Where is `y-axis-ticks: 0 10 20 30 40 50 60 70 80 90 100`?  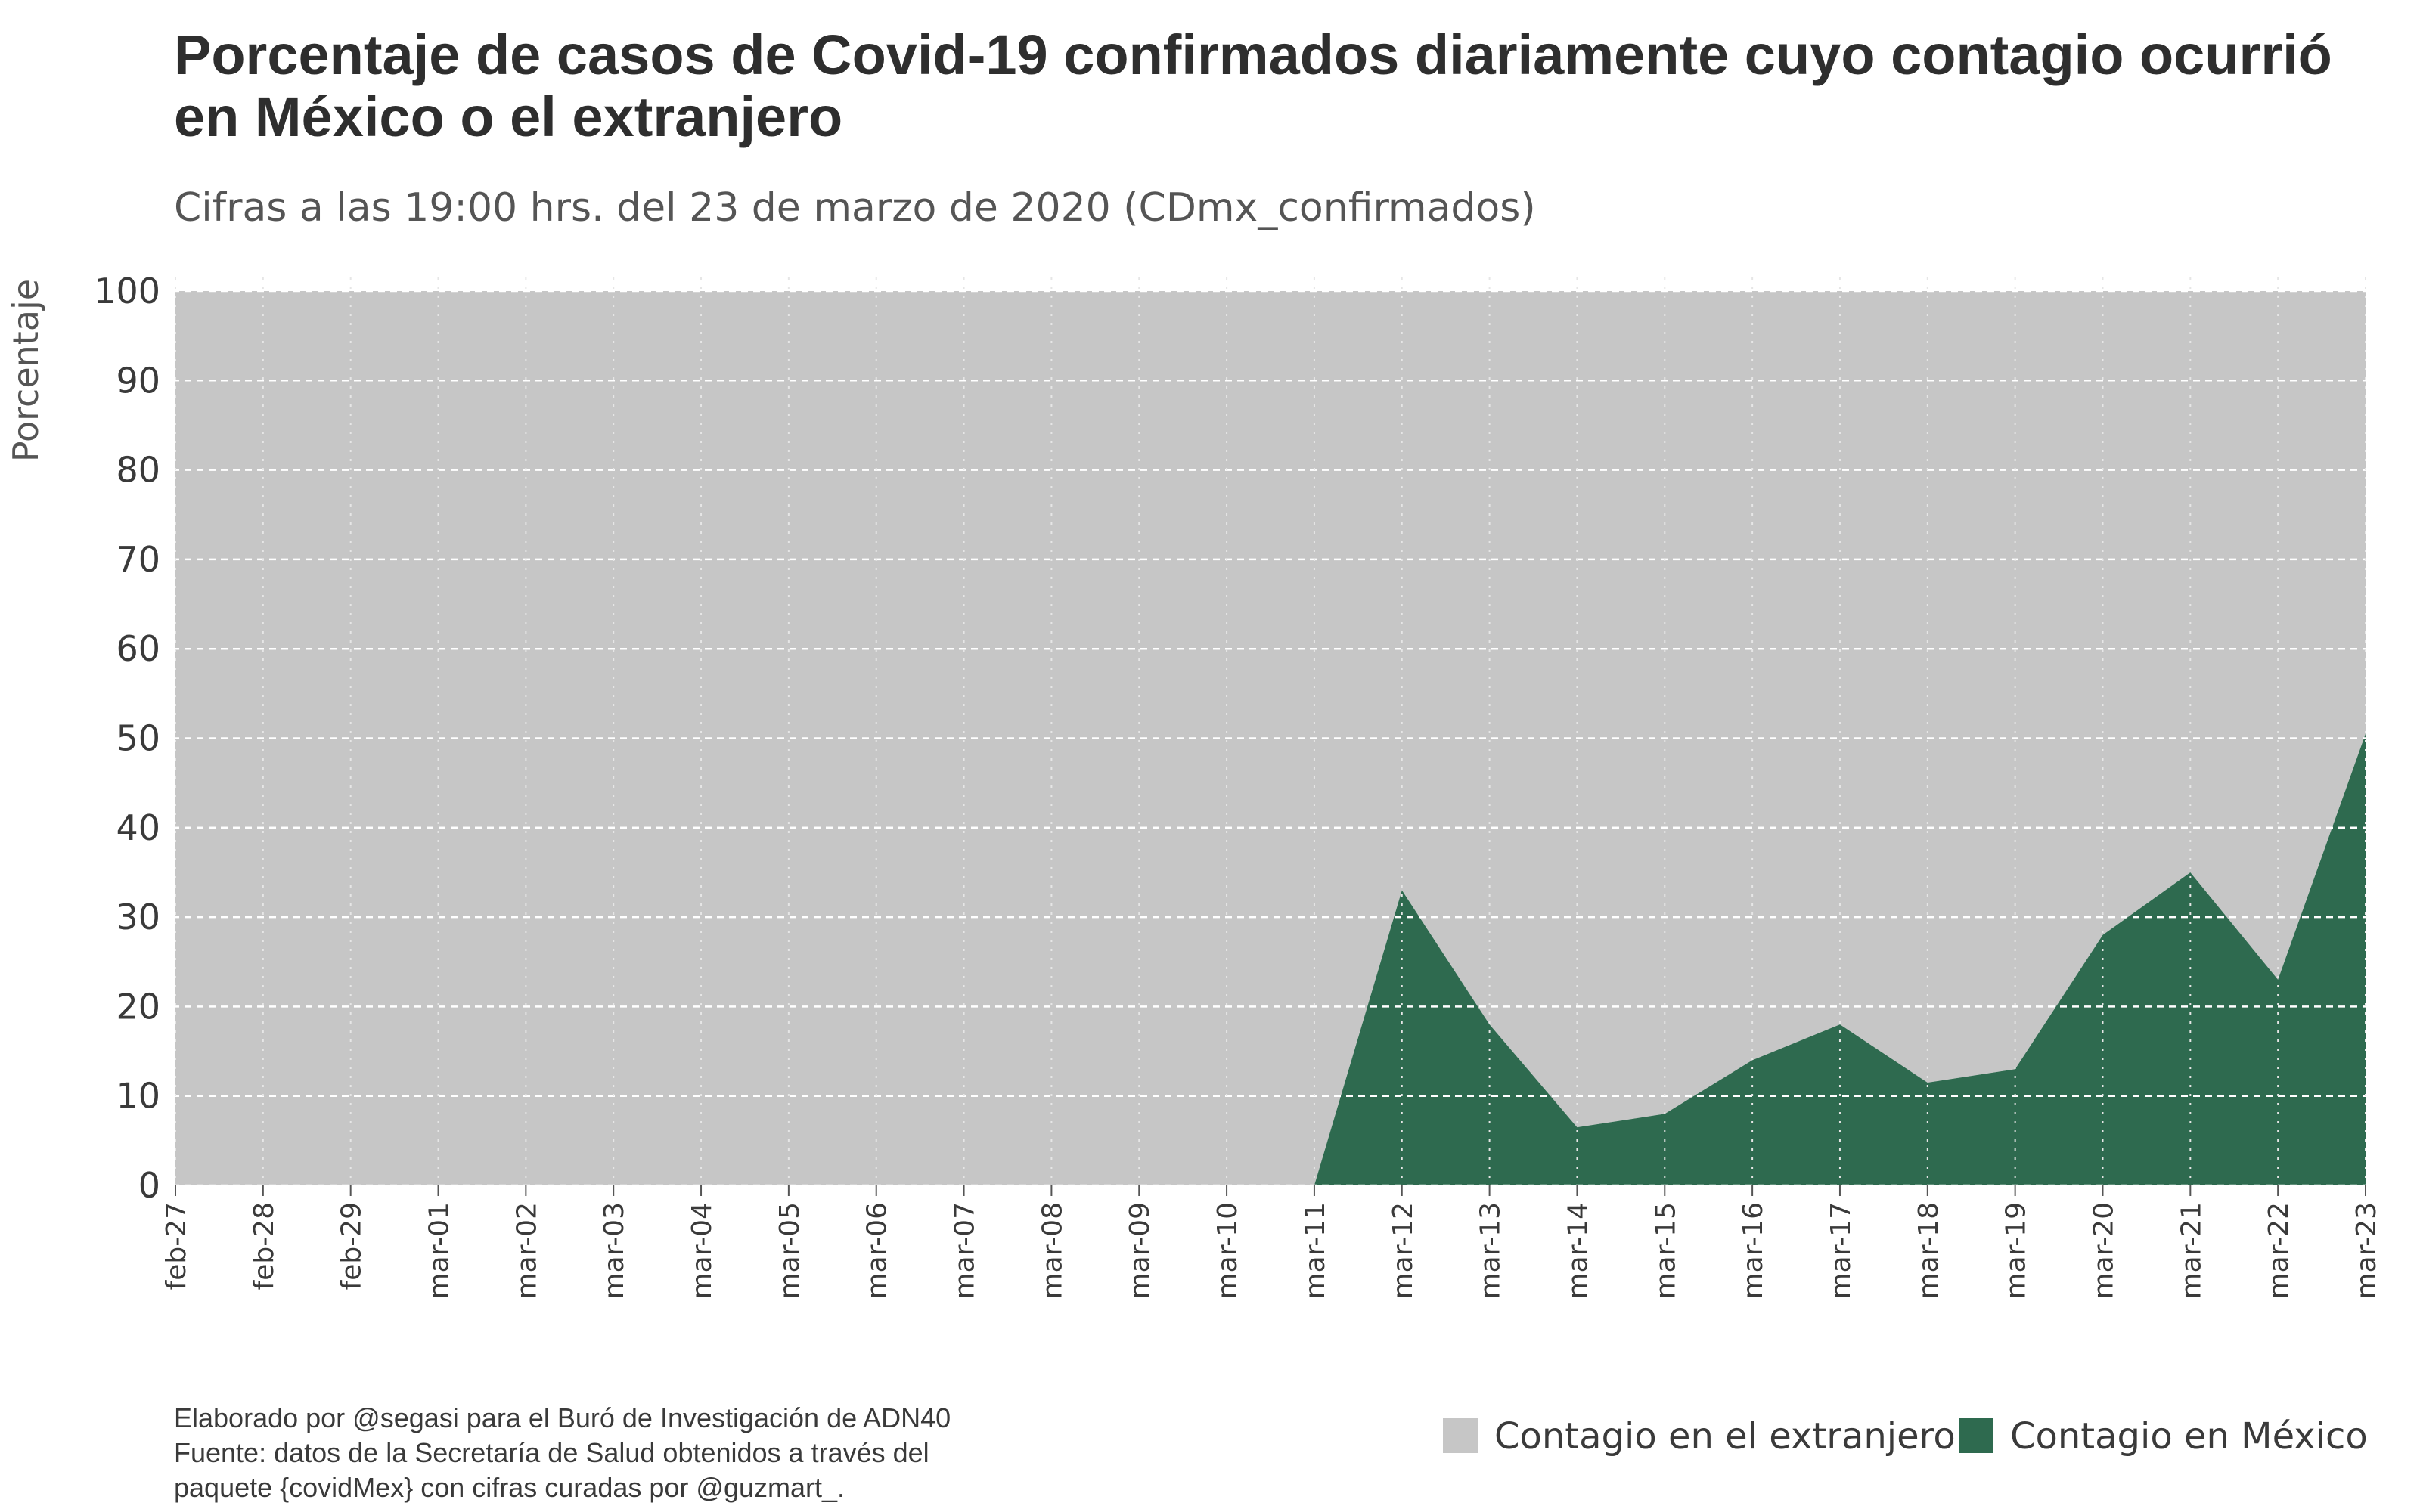 y-axis-ticks: 0 10 20 30 40 50 60 70 80 90 100 is located at coordinates (127, 738).